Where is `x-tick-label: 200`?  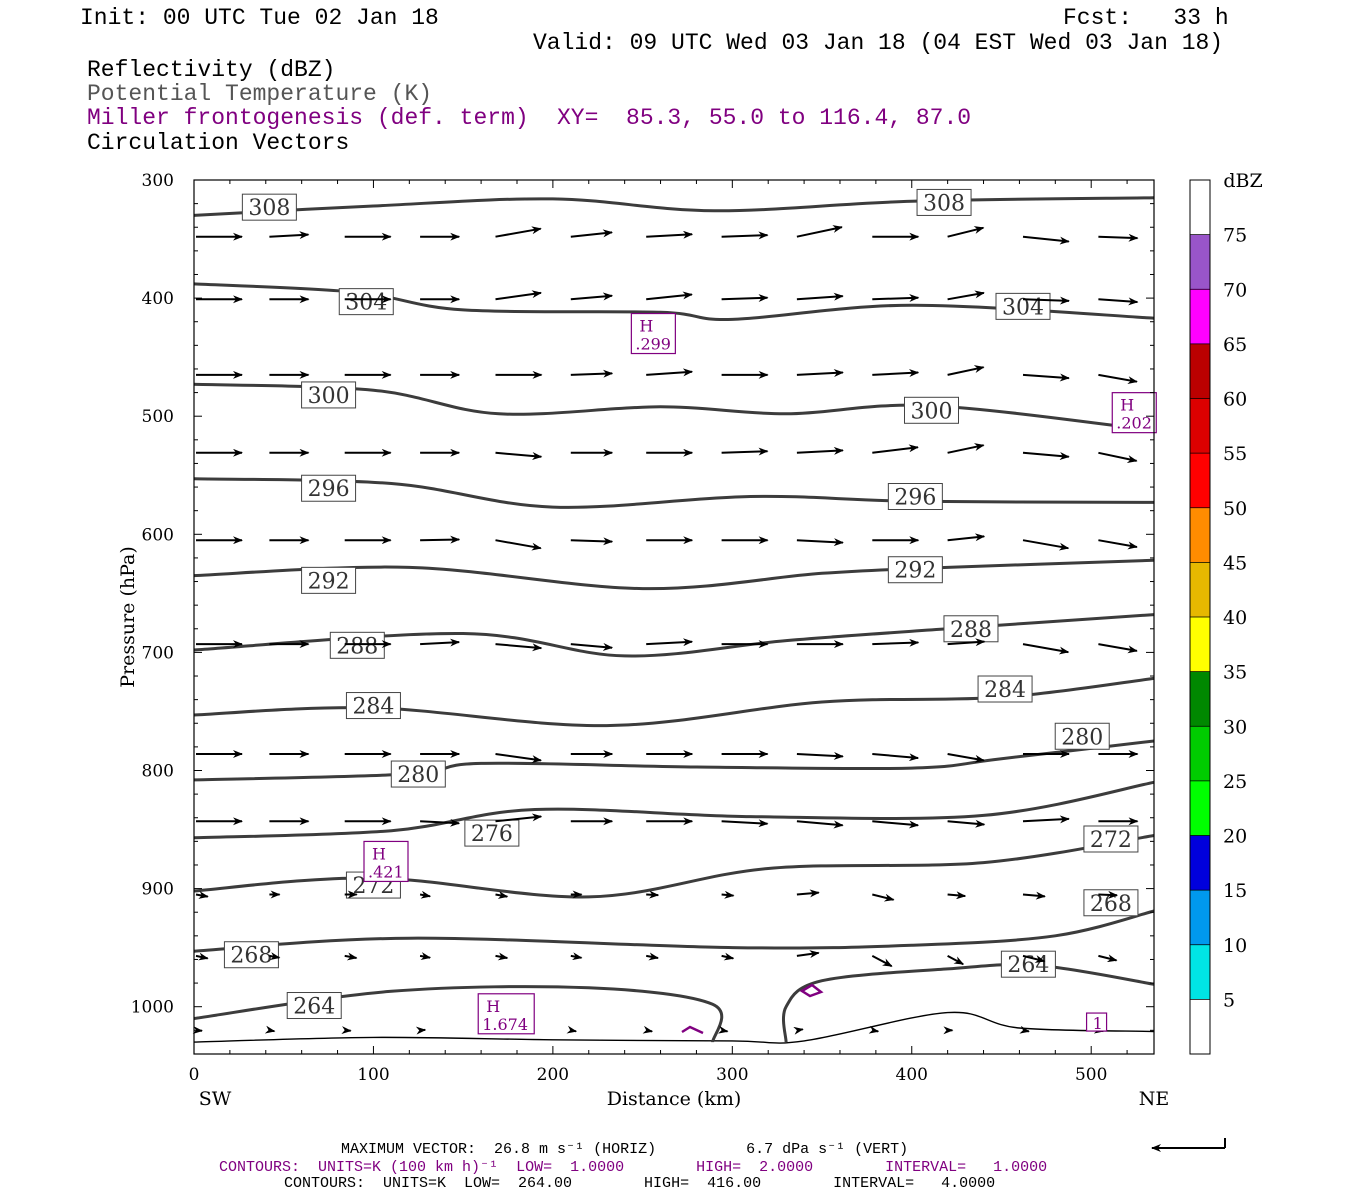
x-tick-label: 200 is located at coordinates (553, 1075).